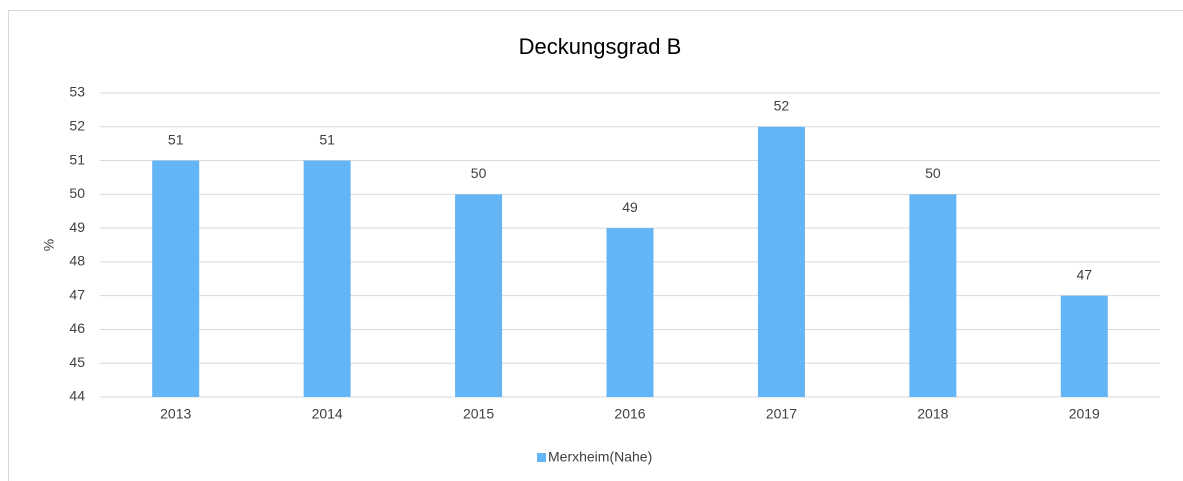  Describe the element at coordinates (600, 46) in the screenshot. I see `chart-title: Deckungsgrad B` at that location.